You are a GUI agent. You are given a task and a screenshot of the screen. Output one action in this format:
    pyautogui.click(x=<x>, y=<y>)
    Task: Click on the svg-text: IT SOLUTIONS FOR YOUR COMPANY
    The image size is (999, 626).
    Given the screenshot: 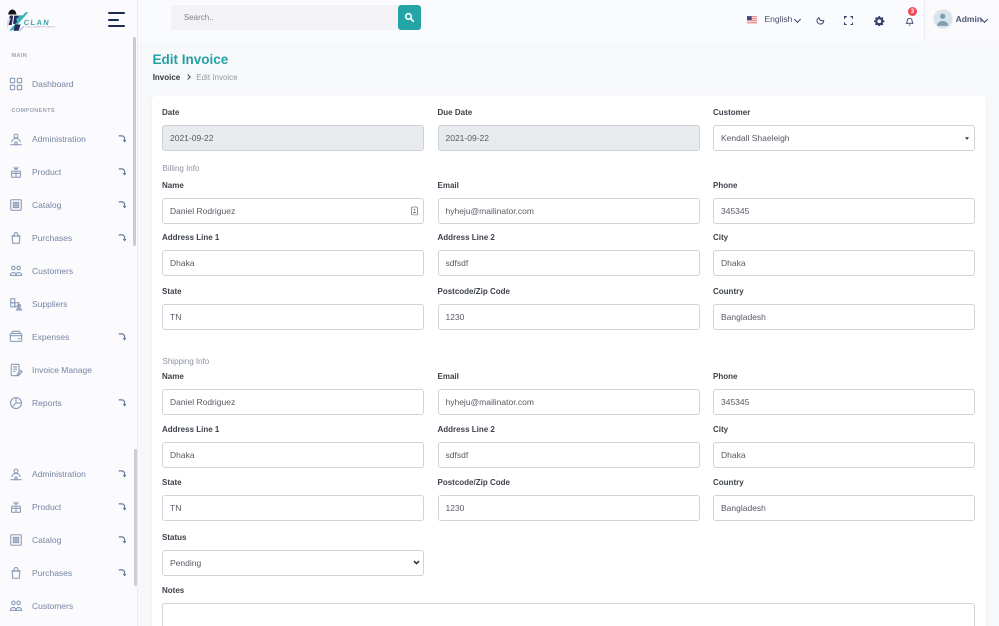 What is the action you would take?
    pyautogui.click(x=41, y=26)
    